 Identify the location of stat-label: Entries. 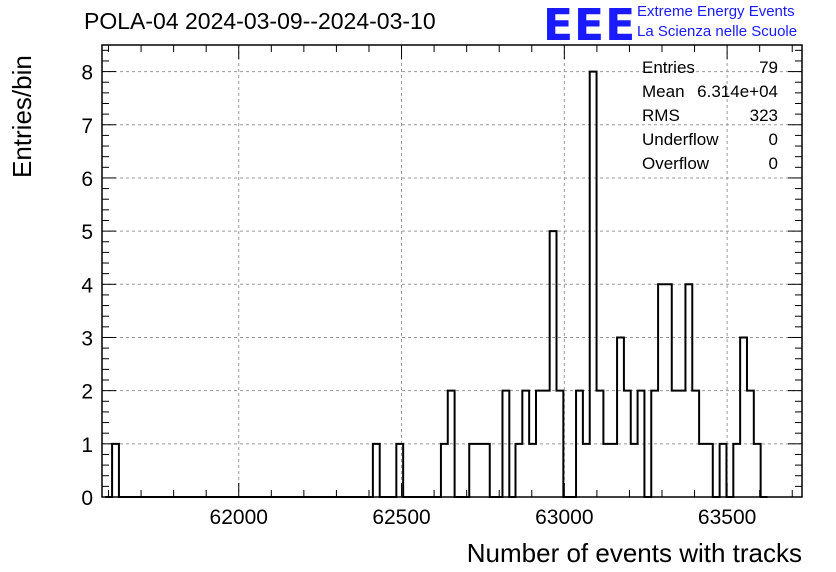
(668, 67).